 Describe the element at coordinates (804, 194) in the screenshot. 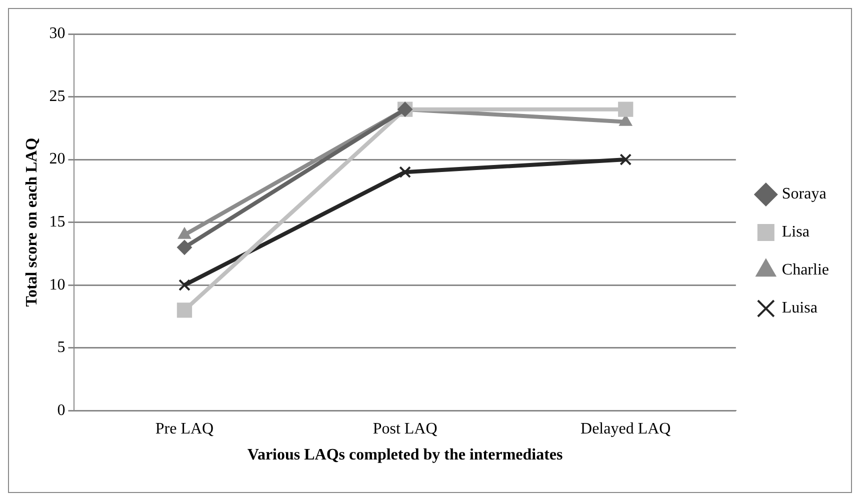

I see `legend-label: Soraya` at that location.